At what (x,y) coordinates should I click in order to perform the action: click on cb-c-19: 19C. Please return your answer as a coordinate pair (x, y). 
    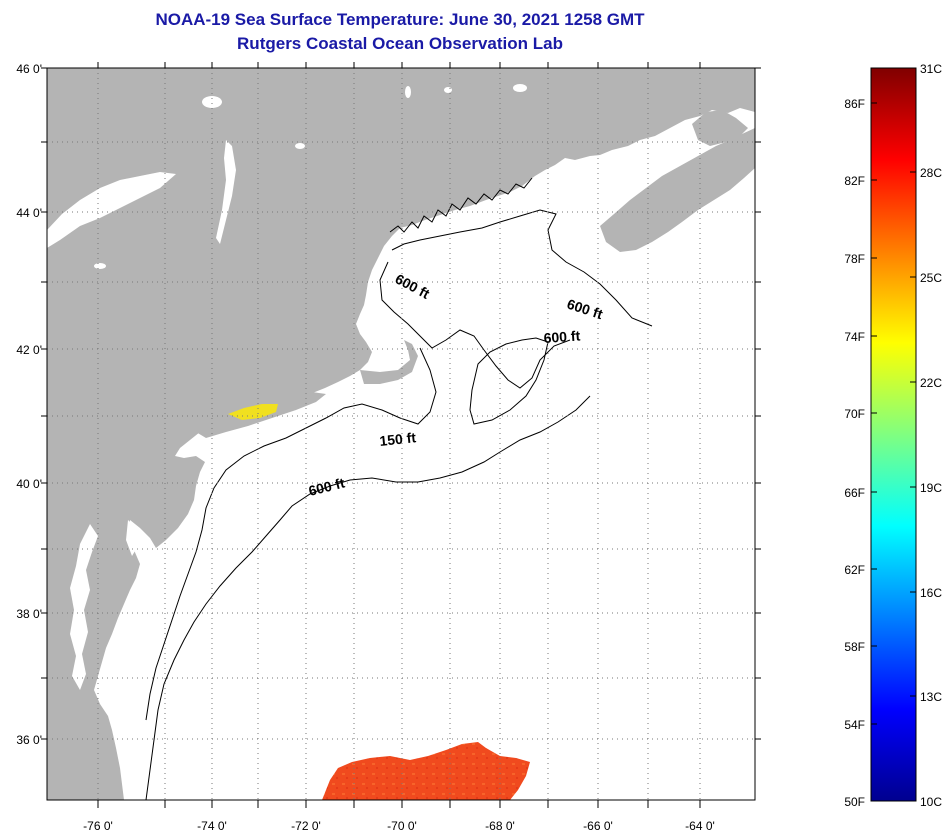
    Looking at the image, I should click on (931, 488).